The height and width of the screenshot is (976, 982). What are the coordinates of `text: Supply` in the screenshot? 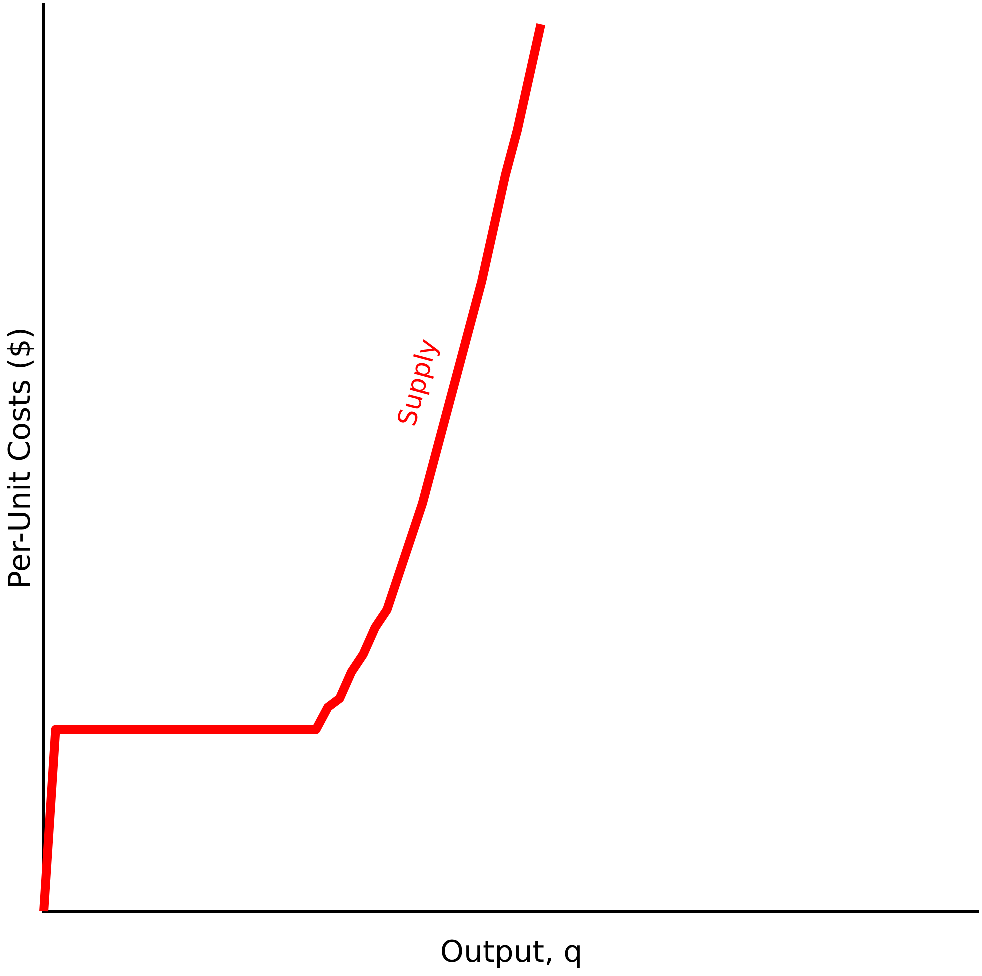 It's located at (418, 383).